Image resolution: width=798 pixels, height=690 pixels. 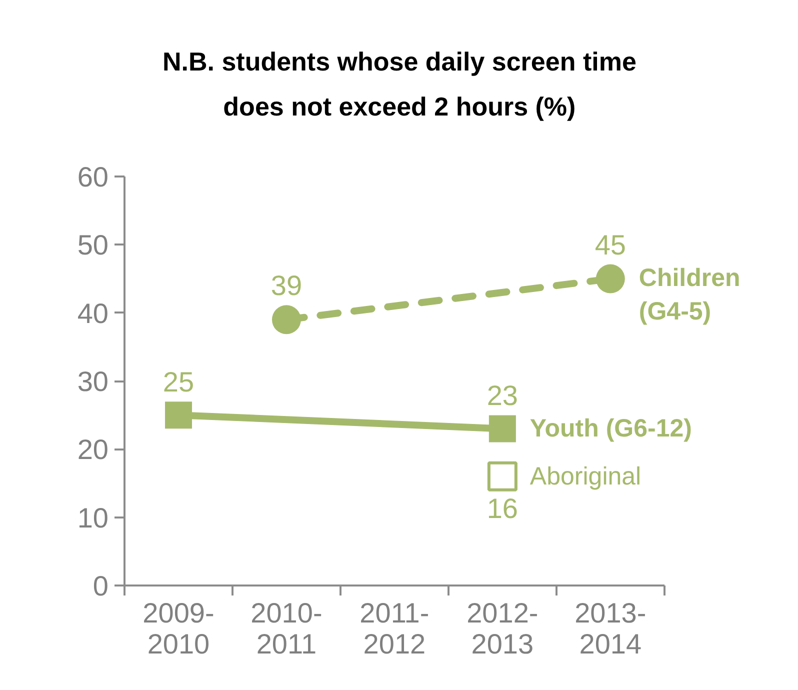 What do you see at coordinates (100, 586) in the screenshot?
I see `y-tick-label: 0` at bounding box center [100, 586].